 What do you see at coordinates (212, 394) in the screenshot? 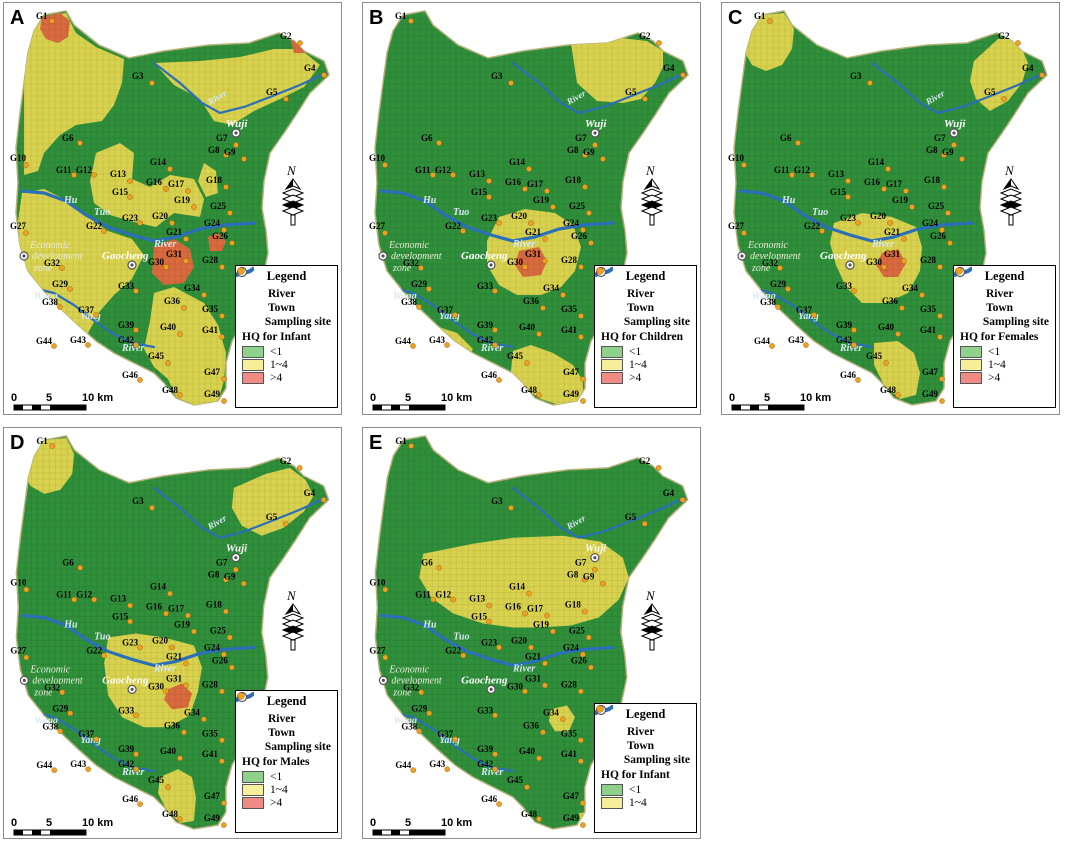
I see `site-label: G49` at bounding box center [212, 394].